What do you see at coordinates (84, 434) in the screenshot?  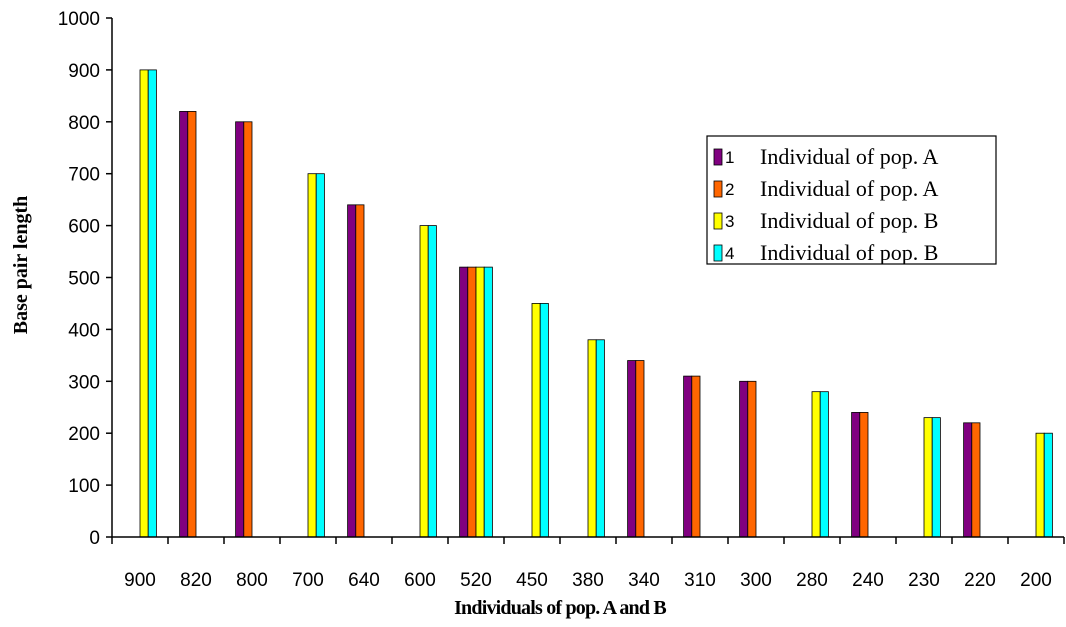 I see `y-tick-label-200: 200` at bounding box center [84, 434].